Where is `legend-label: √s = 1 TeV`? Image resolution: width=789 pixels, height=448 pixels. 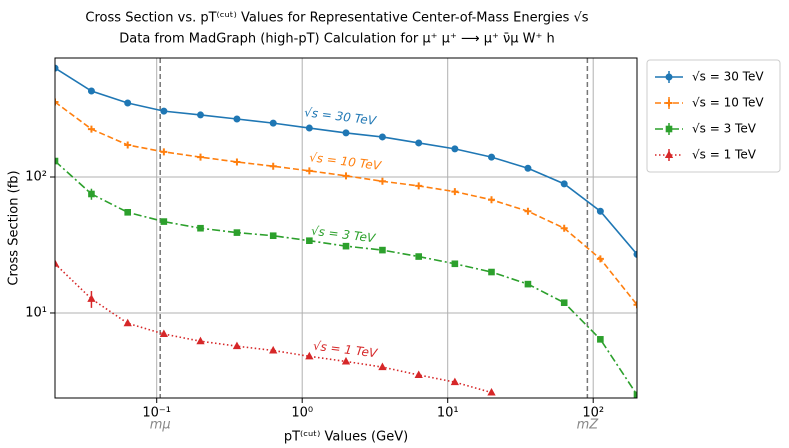
legend-label: √s = 1 TeV is located at coordinates (724, 155).